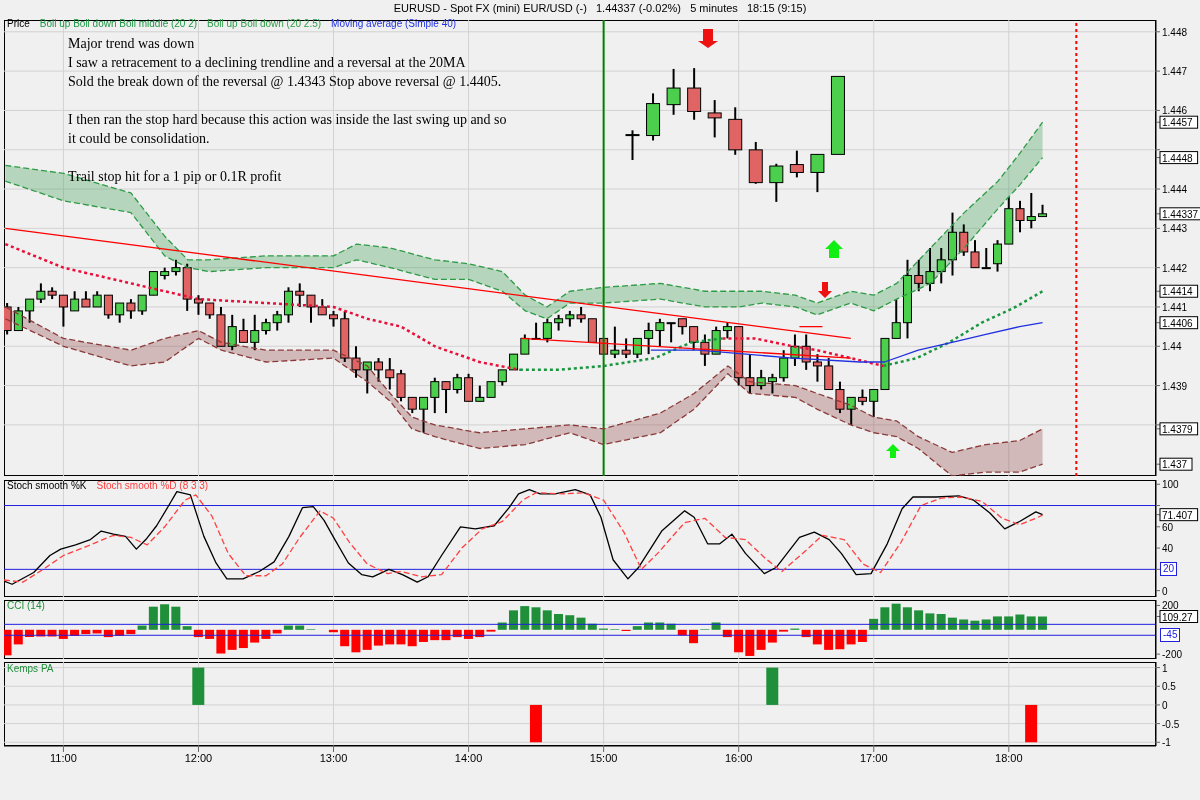 The width and height of the screenshot is (1200, 800). I want to click on text: Stoch smooth %K, so click(47, 485).